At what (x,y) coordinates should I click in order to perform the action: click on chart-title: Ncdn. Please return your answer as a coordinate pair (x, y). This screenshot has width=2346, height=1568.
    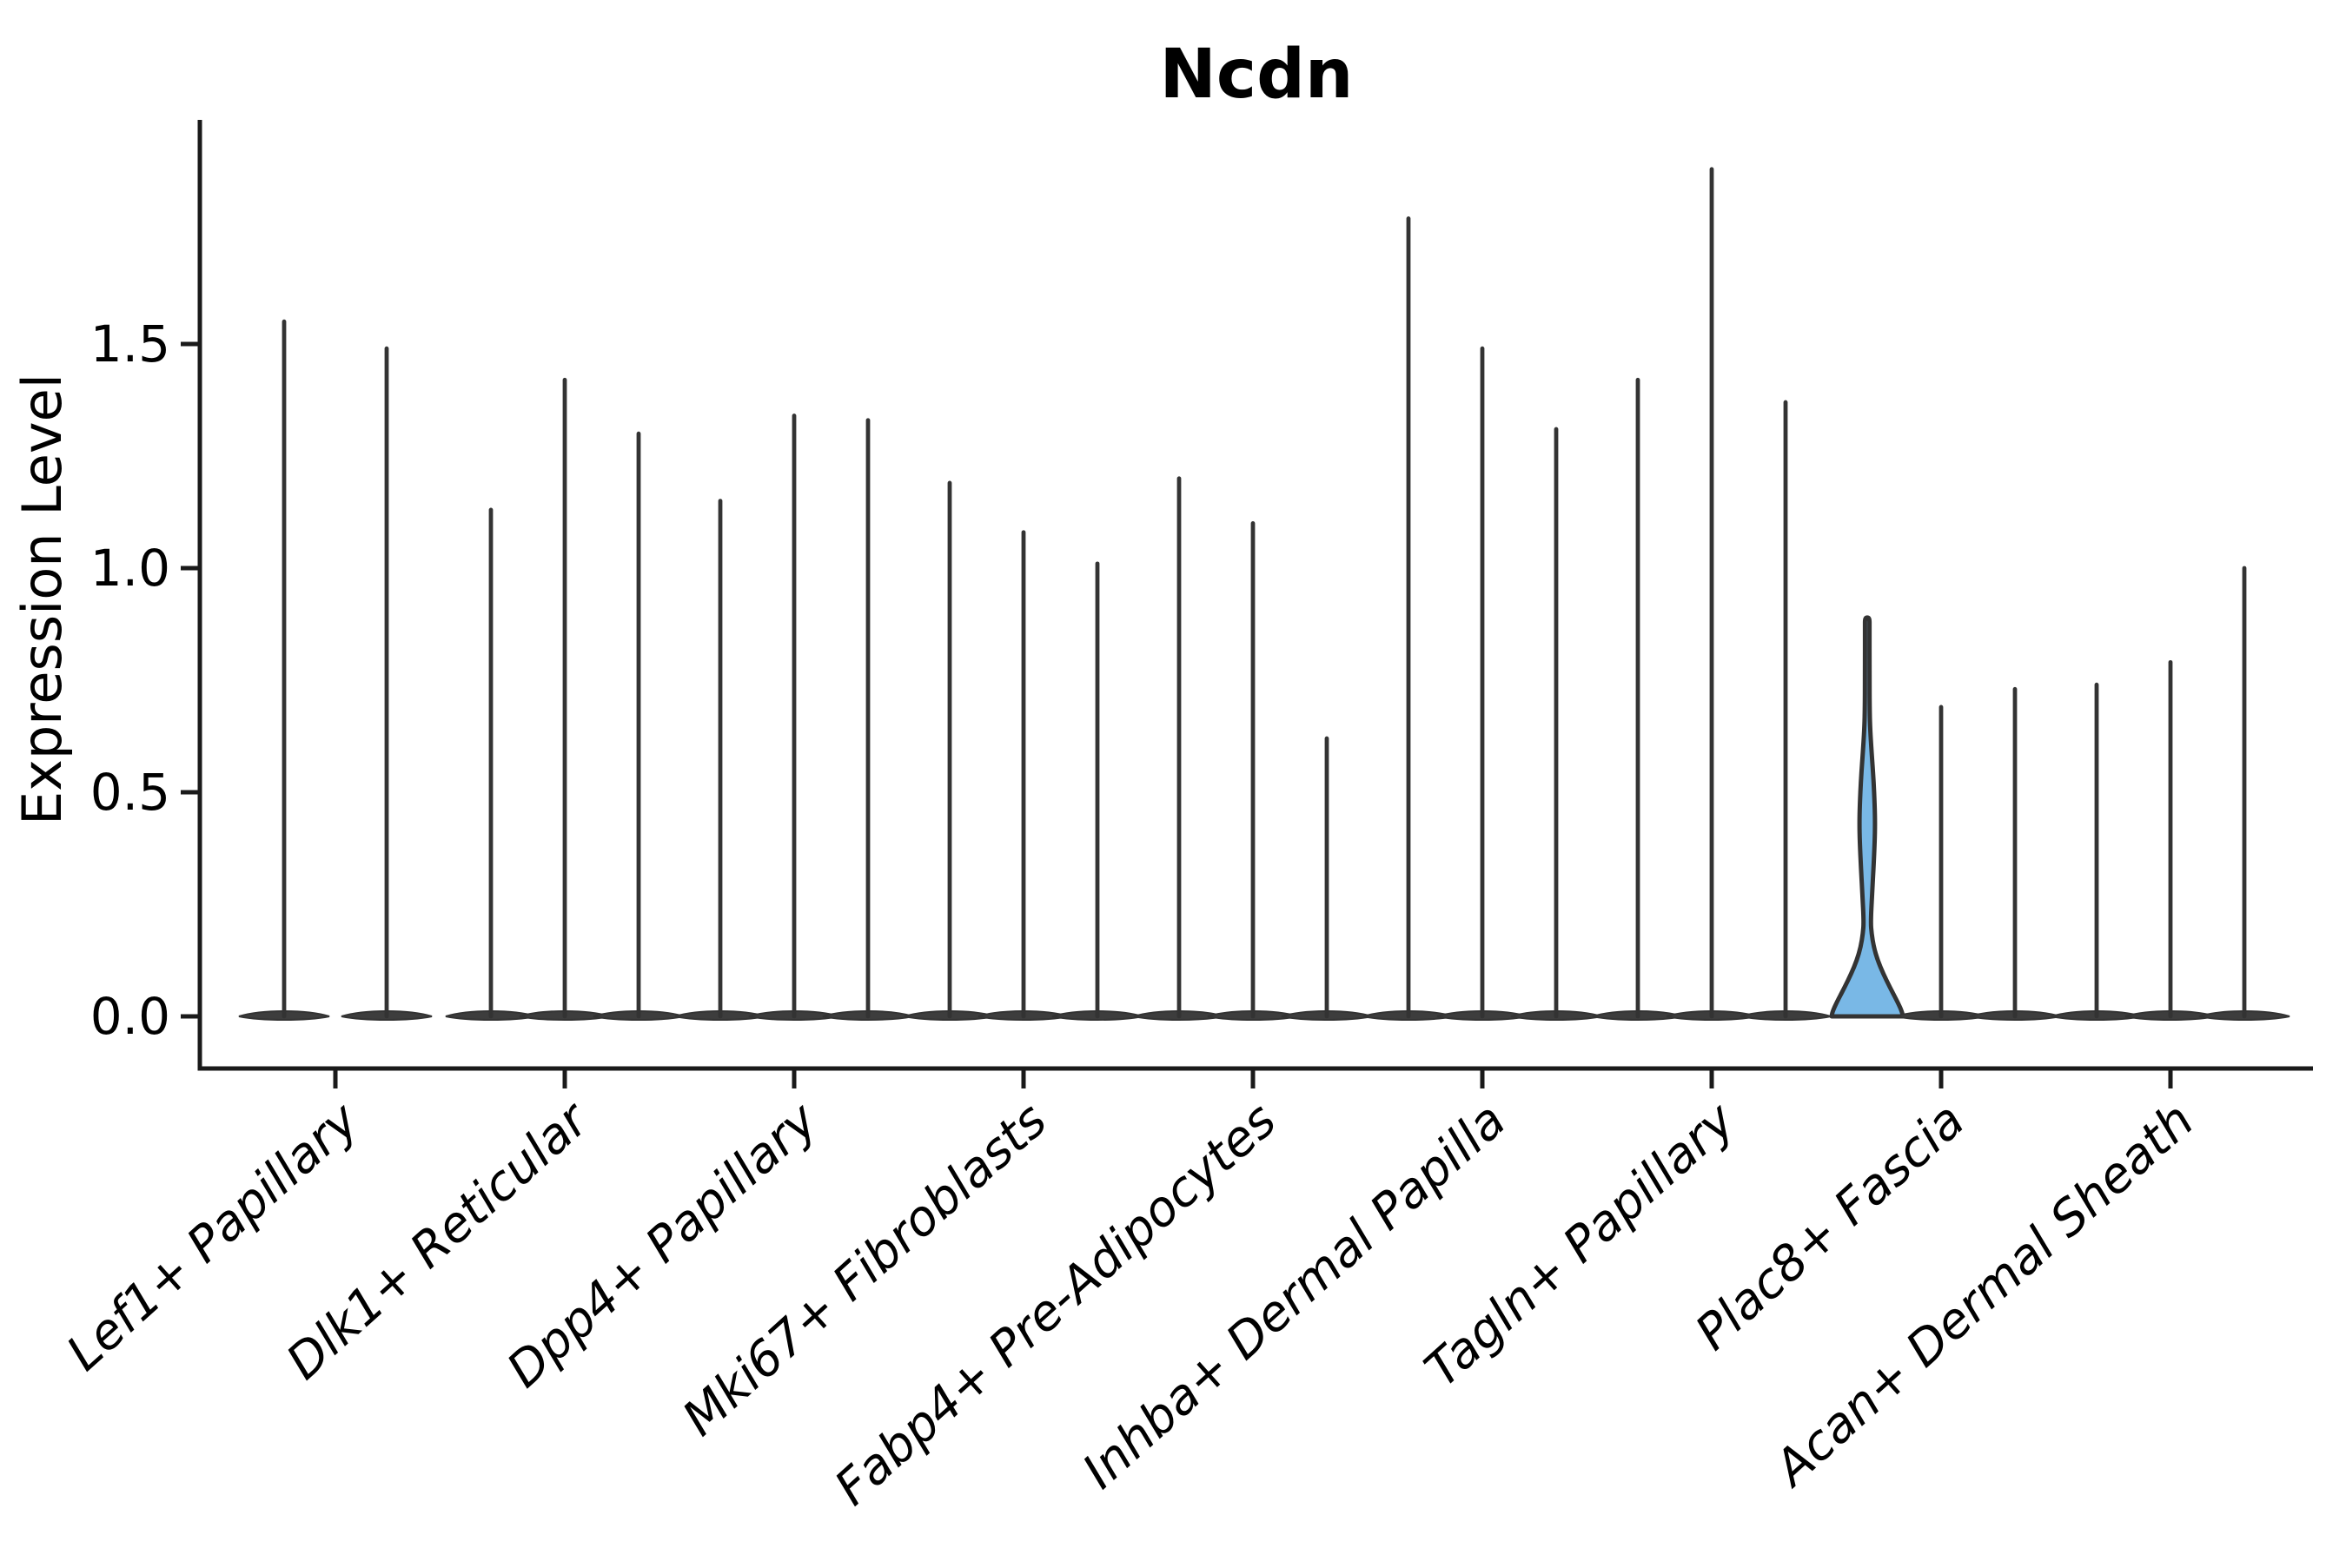
    Looking at the image, I should click on (1257, 75).